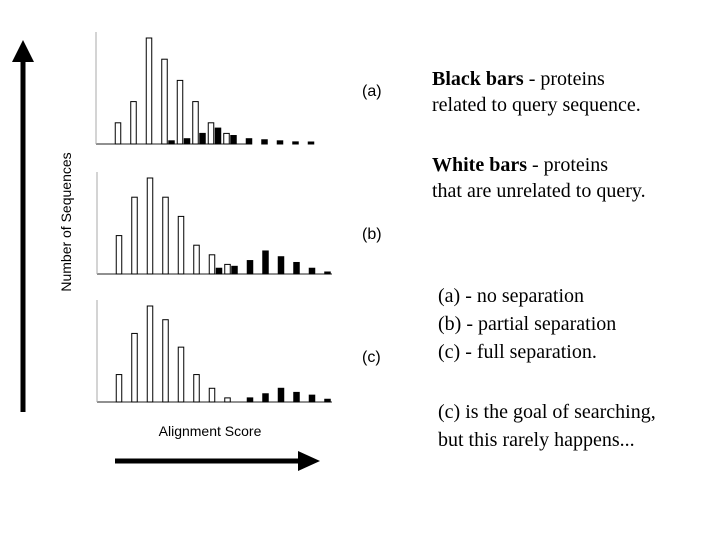  What do you see at coordinates (539, 191) in the screenshot?
I see `white-bars-line2: that are unrelated to query.` at bounding box center [539, 191].